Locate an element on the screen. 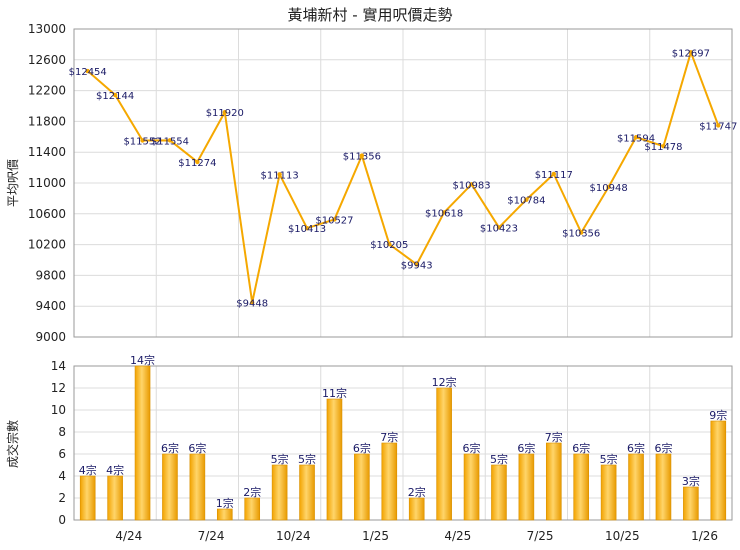  x-tick-label: 7/25 is located at coordinates (540, 536).